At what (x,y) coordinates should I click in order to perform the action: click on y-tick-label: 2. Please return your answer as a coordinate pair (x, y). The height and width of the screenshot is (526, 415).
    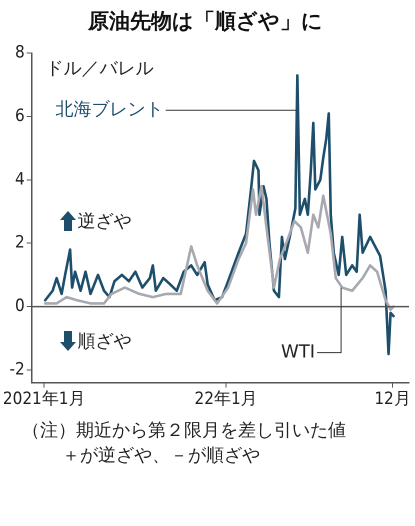
    Looking at the image, I should click on (19, 242).